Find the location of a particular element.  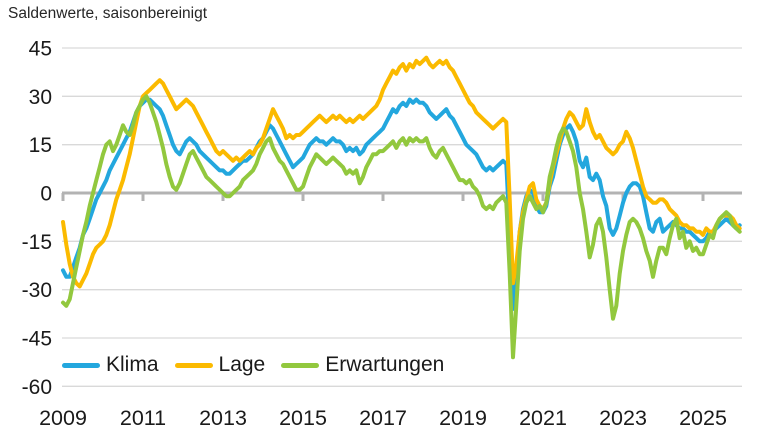

klima-line-swatch is located at coordinates (81, 365).